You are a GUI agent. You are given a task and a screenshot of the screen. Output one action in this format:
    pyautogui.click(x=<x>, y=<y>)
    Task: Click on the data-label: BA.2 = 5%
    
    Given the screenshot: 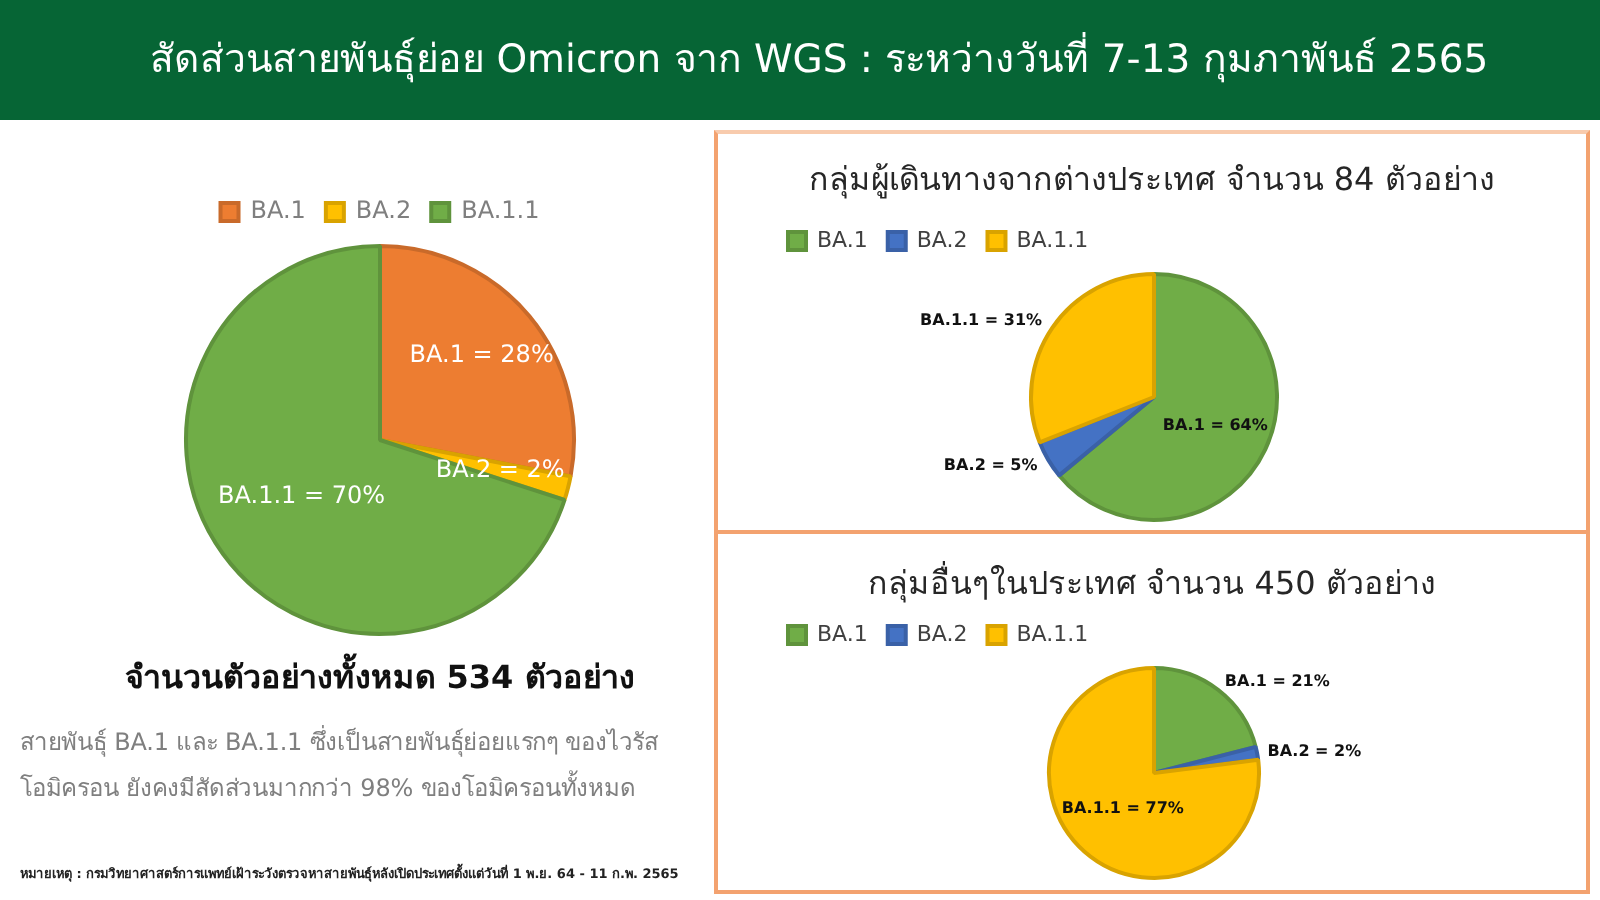 What is the action you would take?
    pyautogui.click(x=990, y=465)
    